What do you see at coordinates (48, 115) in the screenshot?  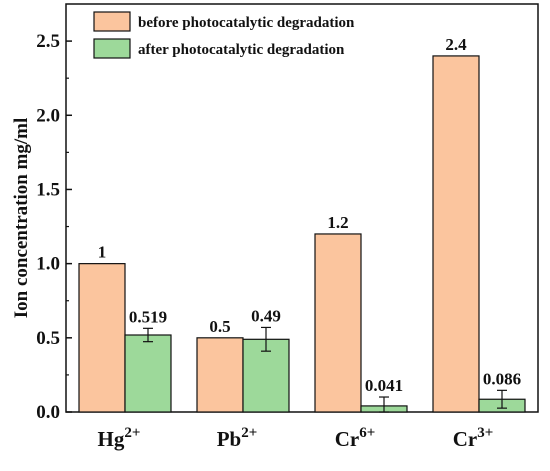 I see `y-tick-label: 2.0` at bounding box center [48, 115].